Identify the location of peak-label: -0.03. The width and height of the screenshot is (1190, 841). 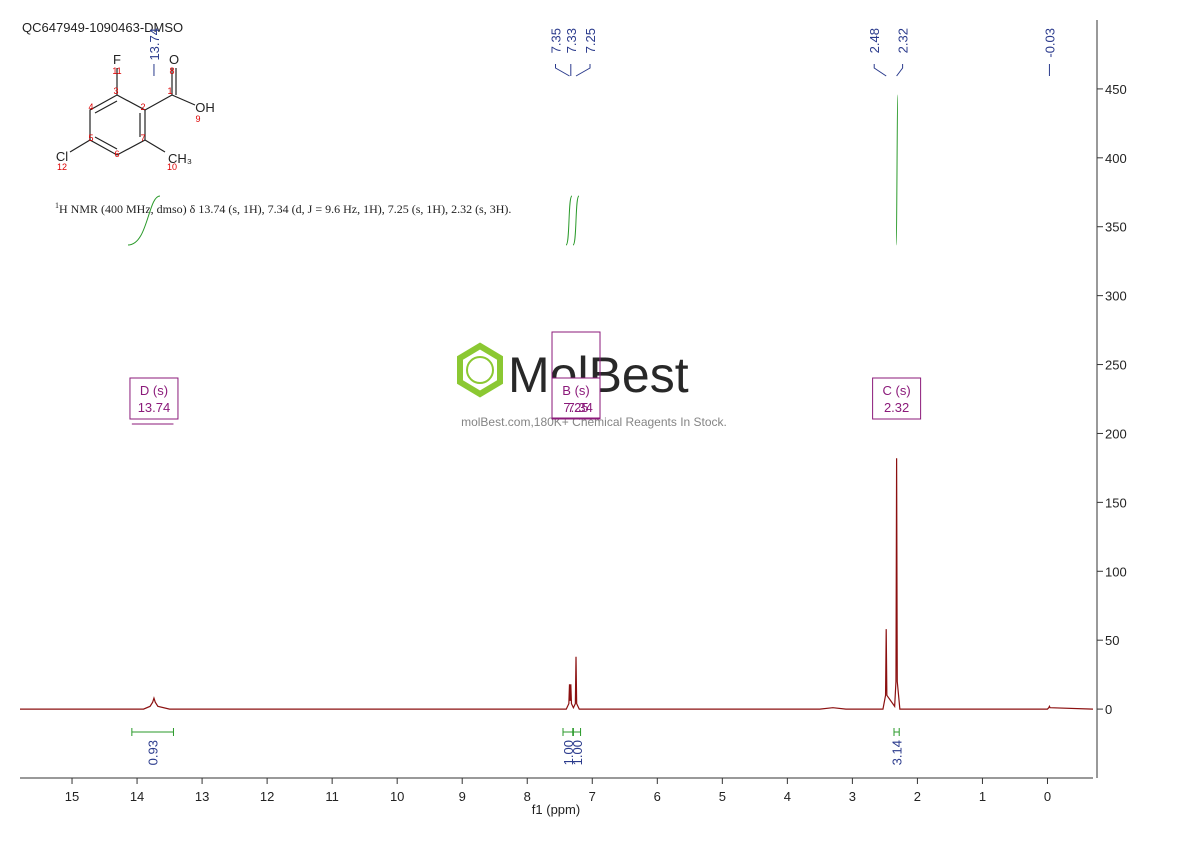
(1049, 43).